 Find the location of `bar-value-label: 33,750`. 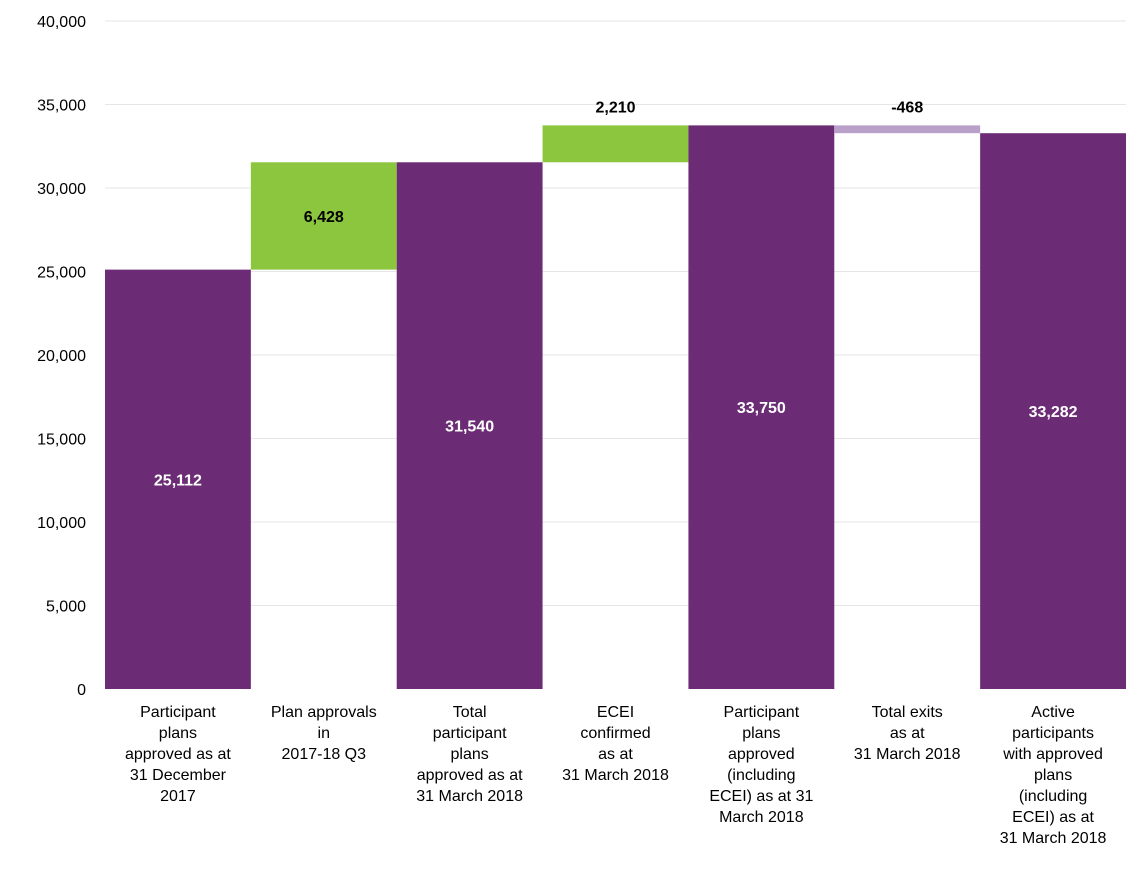

bar-value-label: 33,750 is located at coordinates (761, 408).